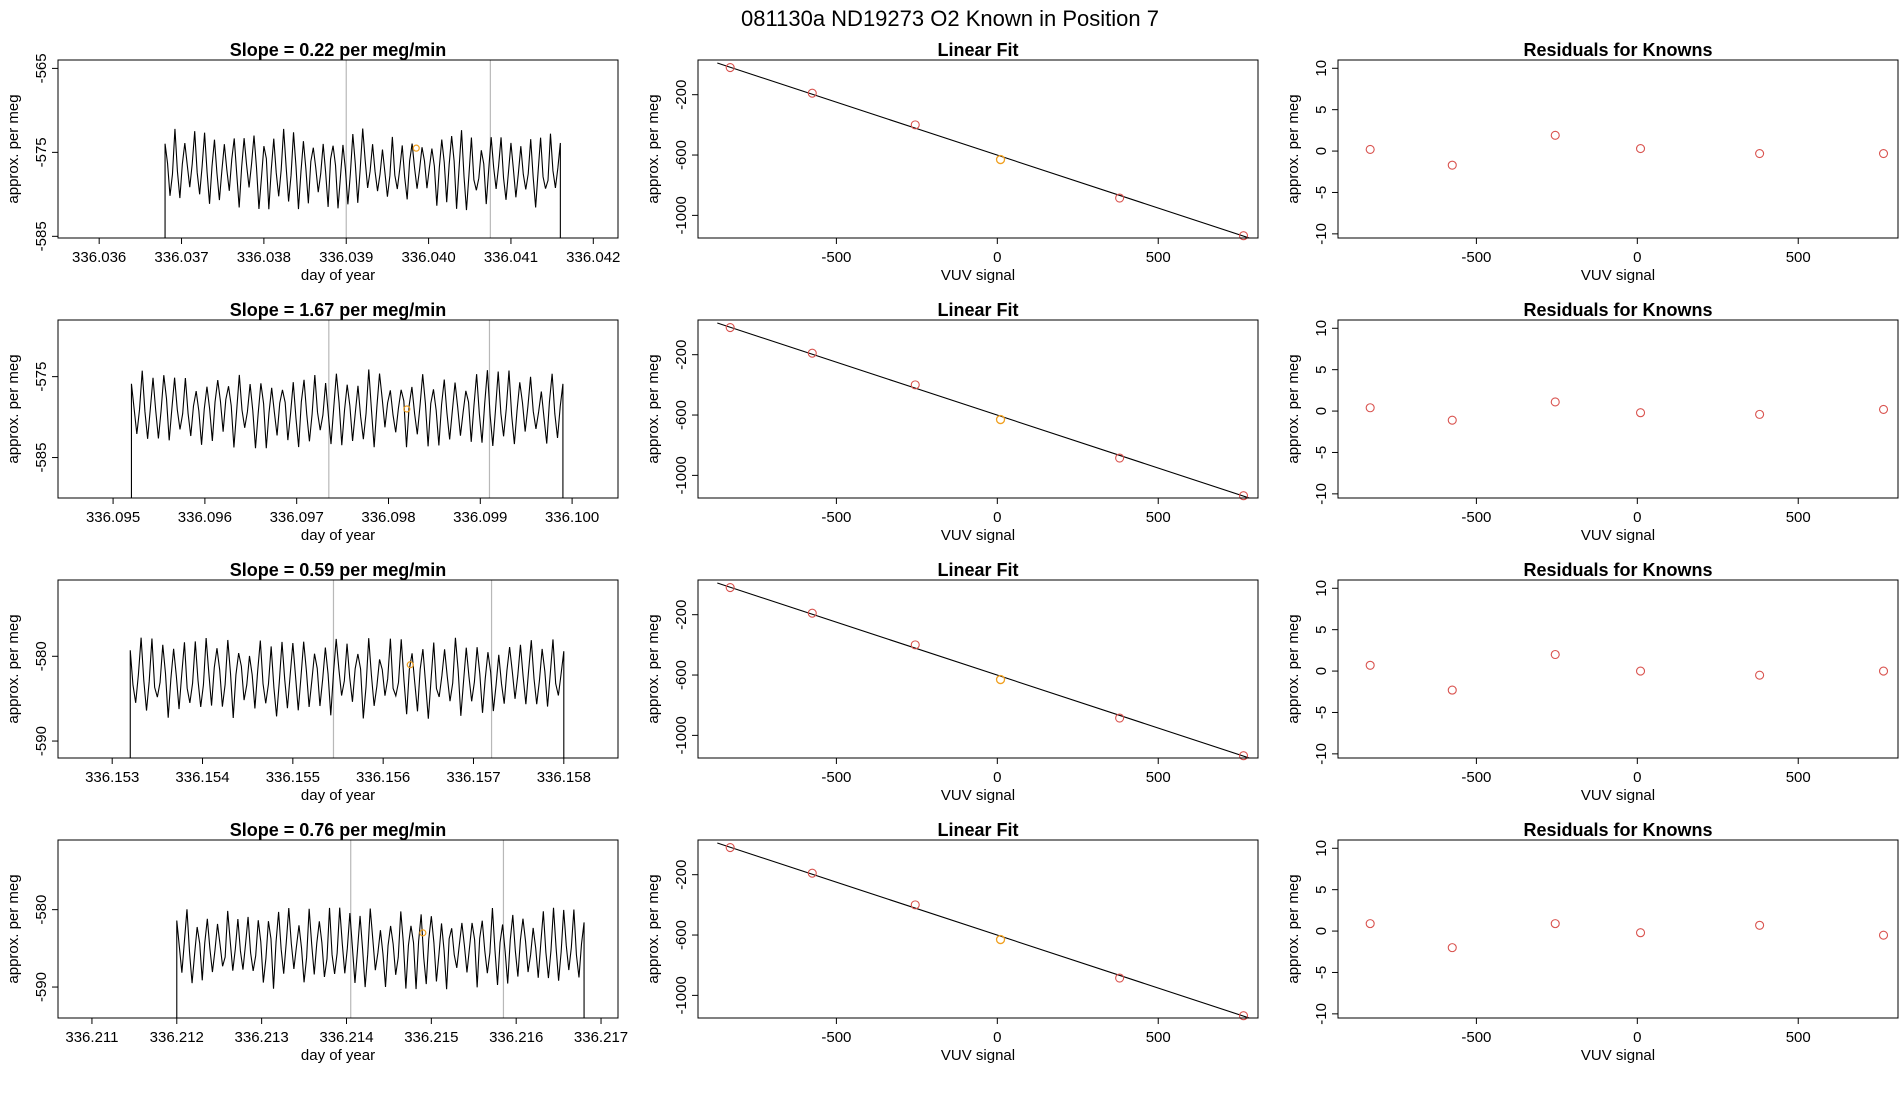 The height and width of the screenshot is (1100, 1900). I want to click on x-tick-label: 336.100, so click(572, 517).